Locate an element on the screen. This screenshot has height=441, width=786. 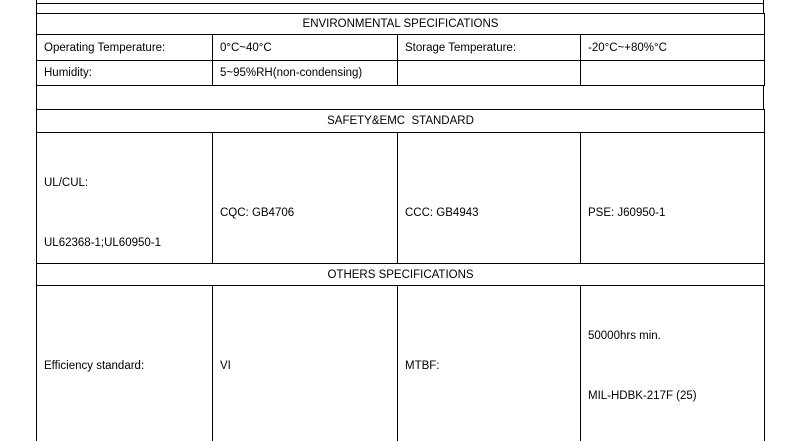
spec-label-cell: Humidity: is located at coordinates (124, 73).